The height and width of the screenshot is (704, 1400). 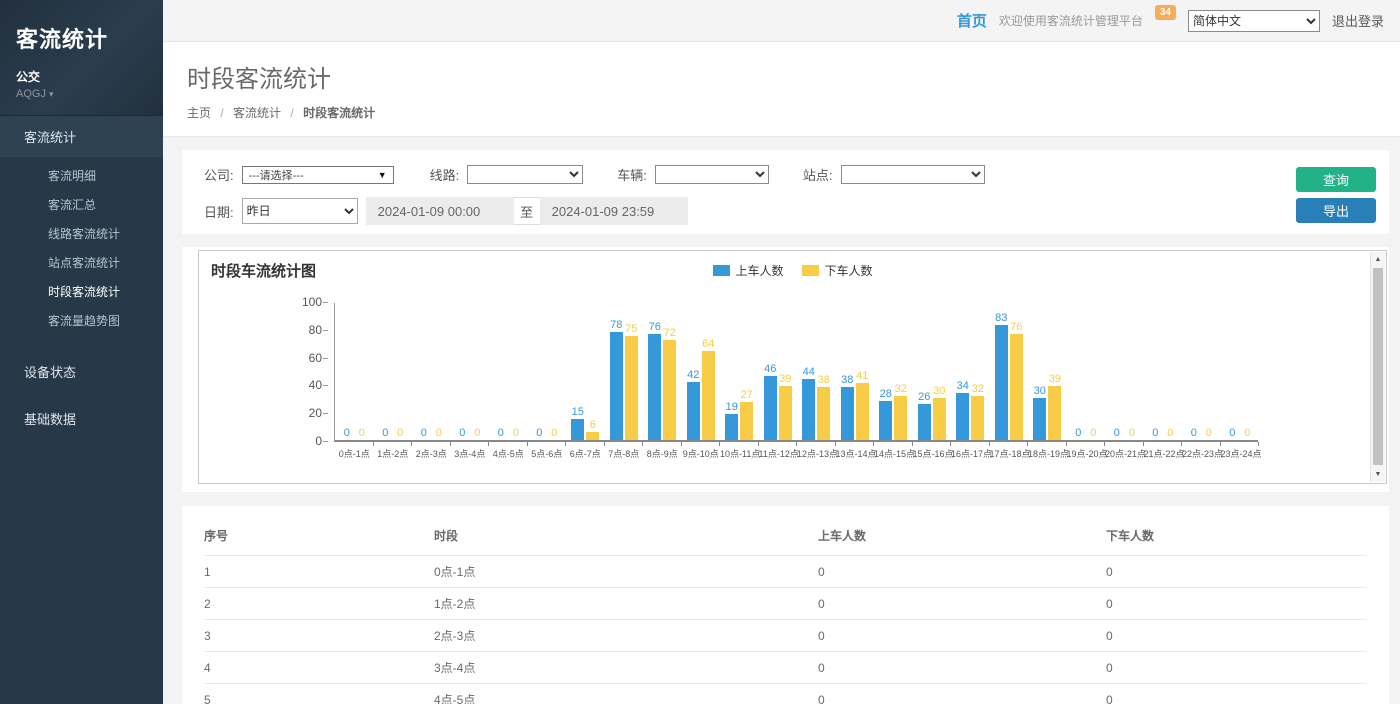 I want to click on chart-legend: 上车人数 下车人数, so click(x=792, y=270).